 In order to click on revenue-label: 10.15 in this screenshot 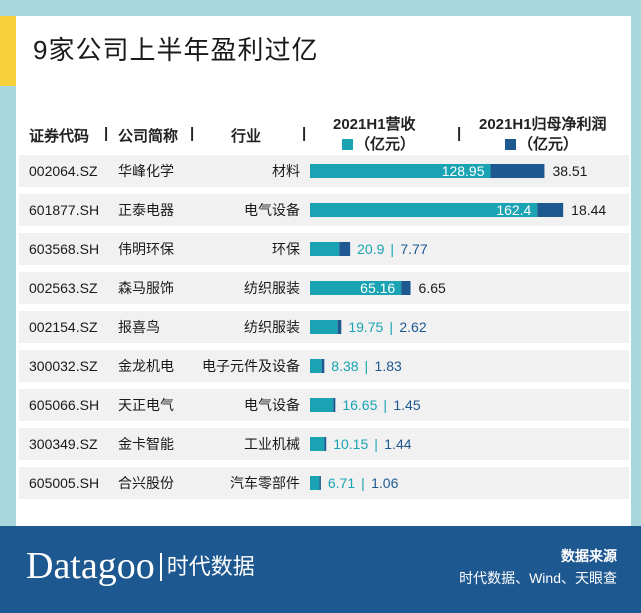, I will do `click(350, 444)`.